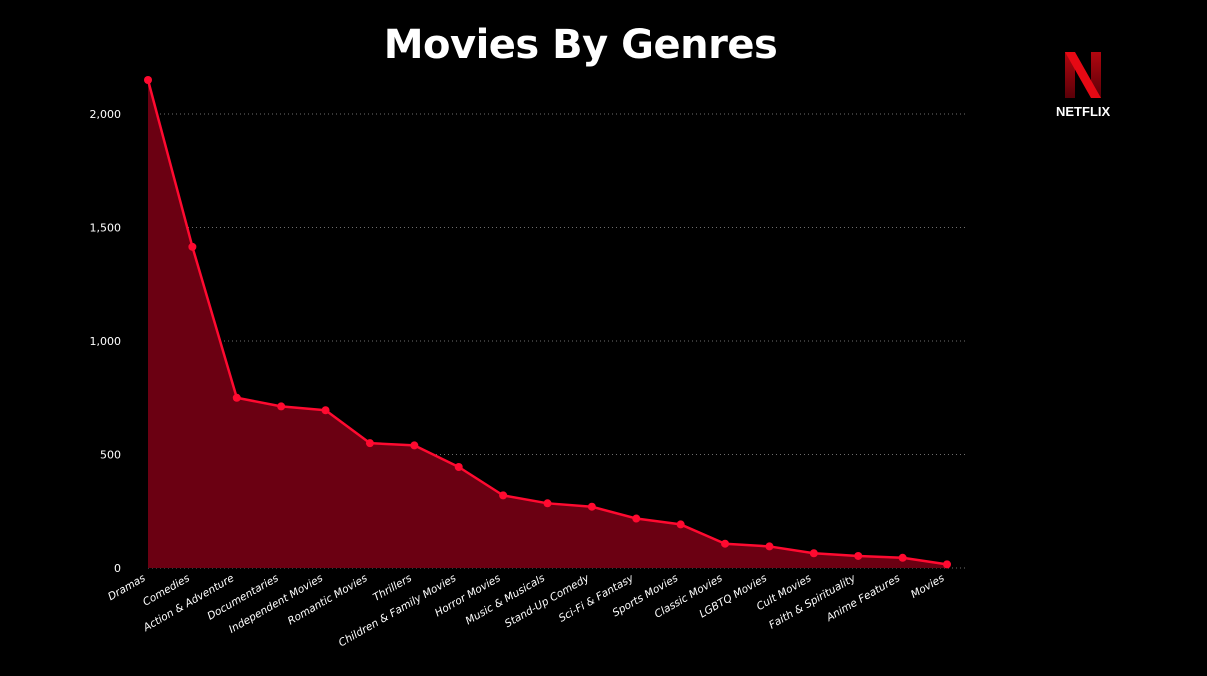 This screenshot has height=676, width=1207. I want to click on data-point: Stand-Up Comedy: 270, so click(591, 506).